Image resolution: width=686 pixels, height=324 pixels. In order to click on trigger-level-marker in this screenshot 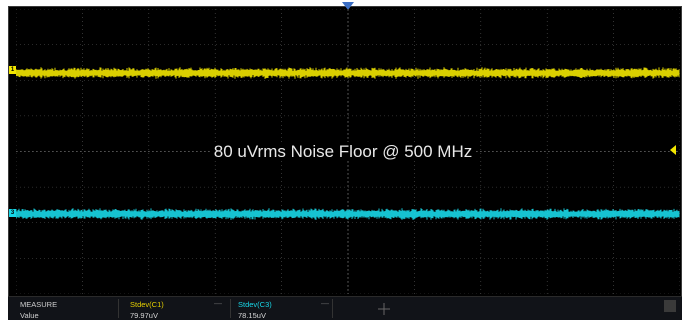, I will do `click(673, 150)`.